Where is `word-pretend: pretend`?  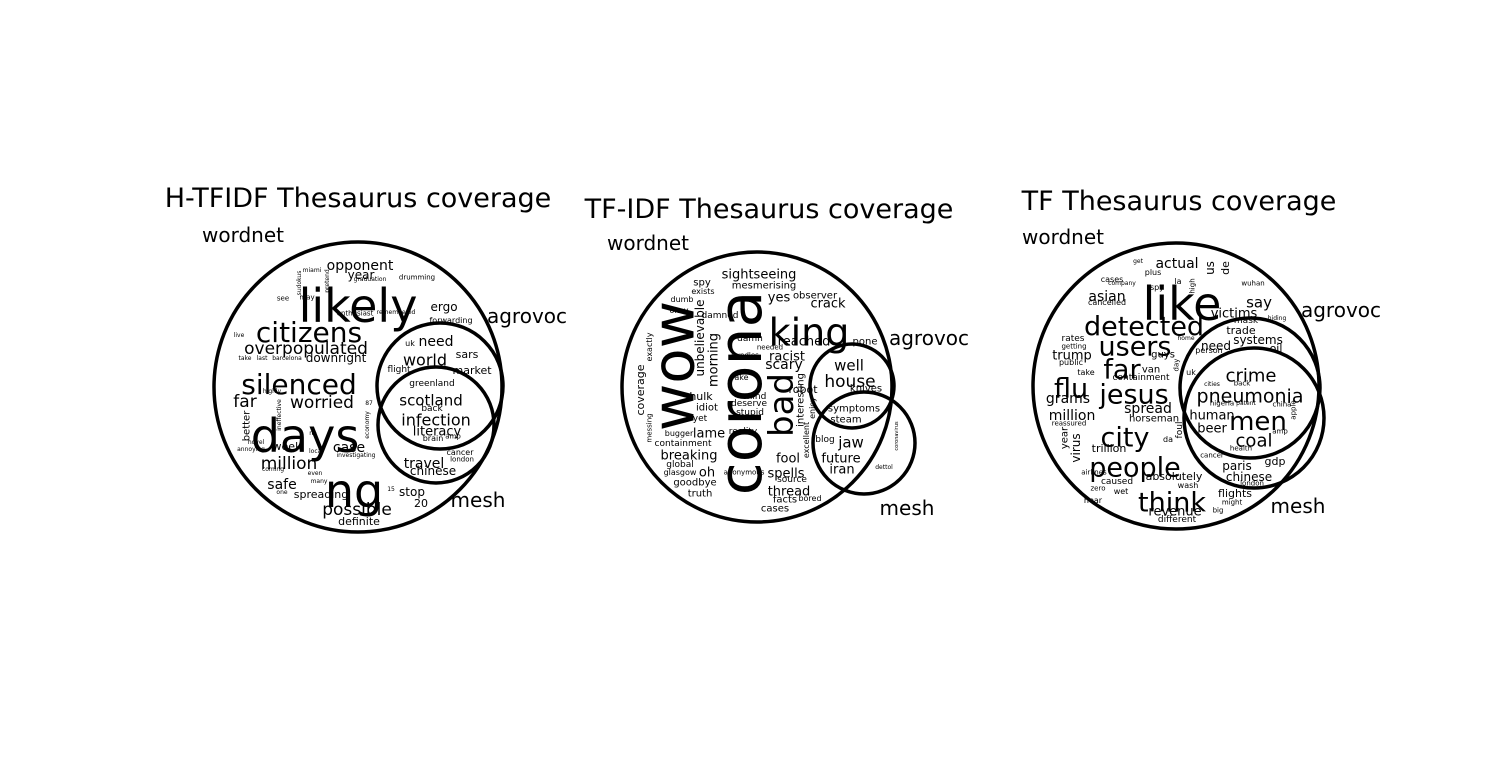
word-pretend: pretend is located at coordinates (327, 281).